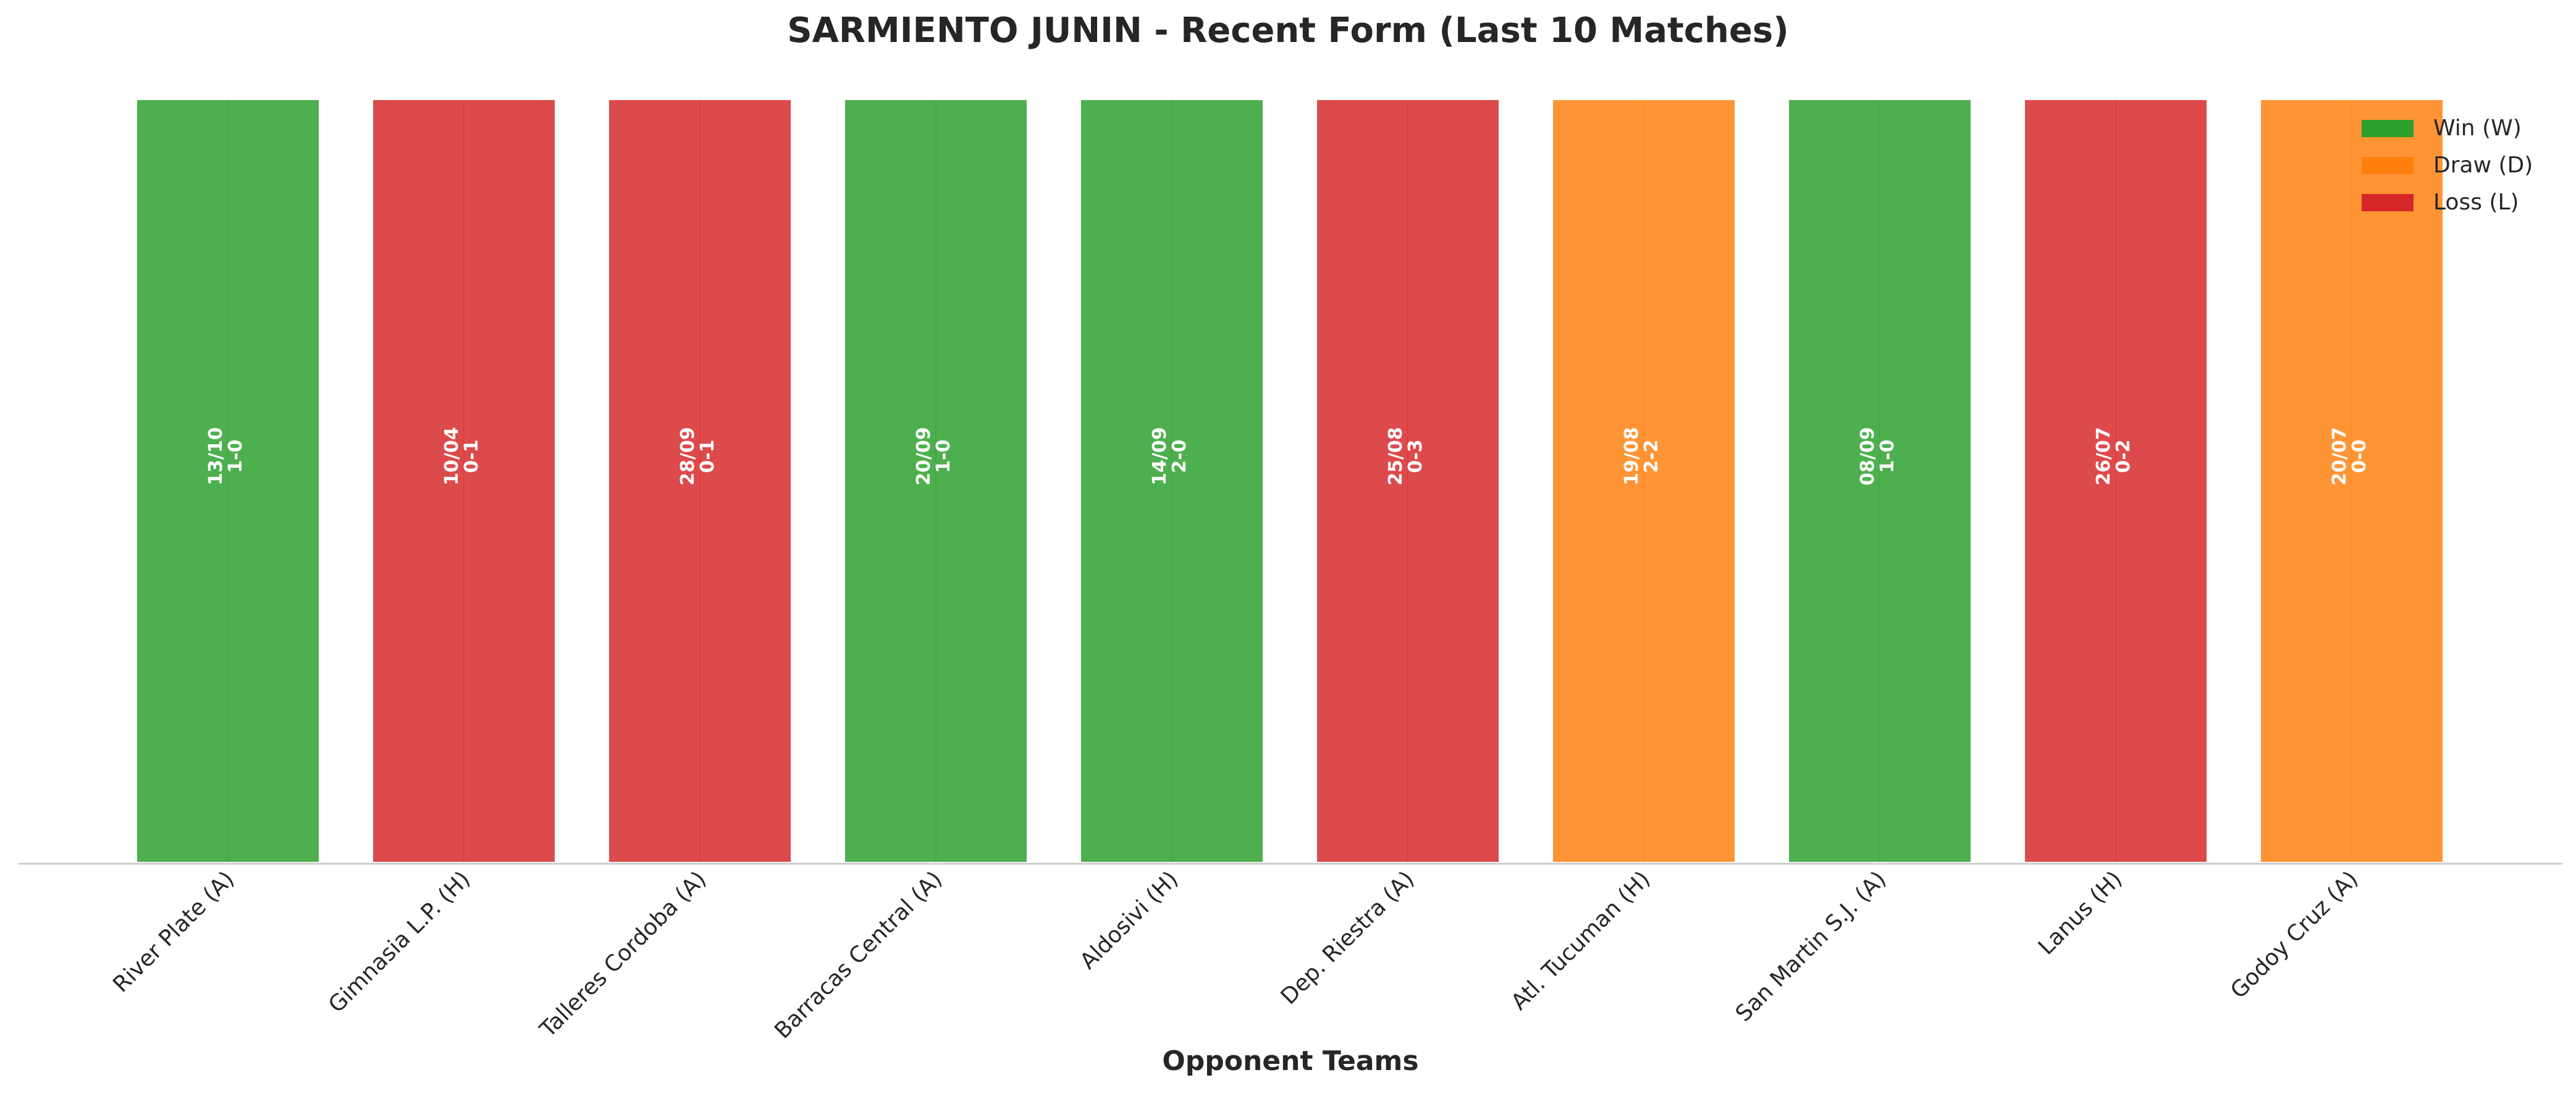  Describe the element at coordinates (2294, 934) in the screenshot. I see `x-tick-label: Godoy Cruz (A)` at that location.